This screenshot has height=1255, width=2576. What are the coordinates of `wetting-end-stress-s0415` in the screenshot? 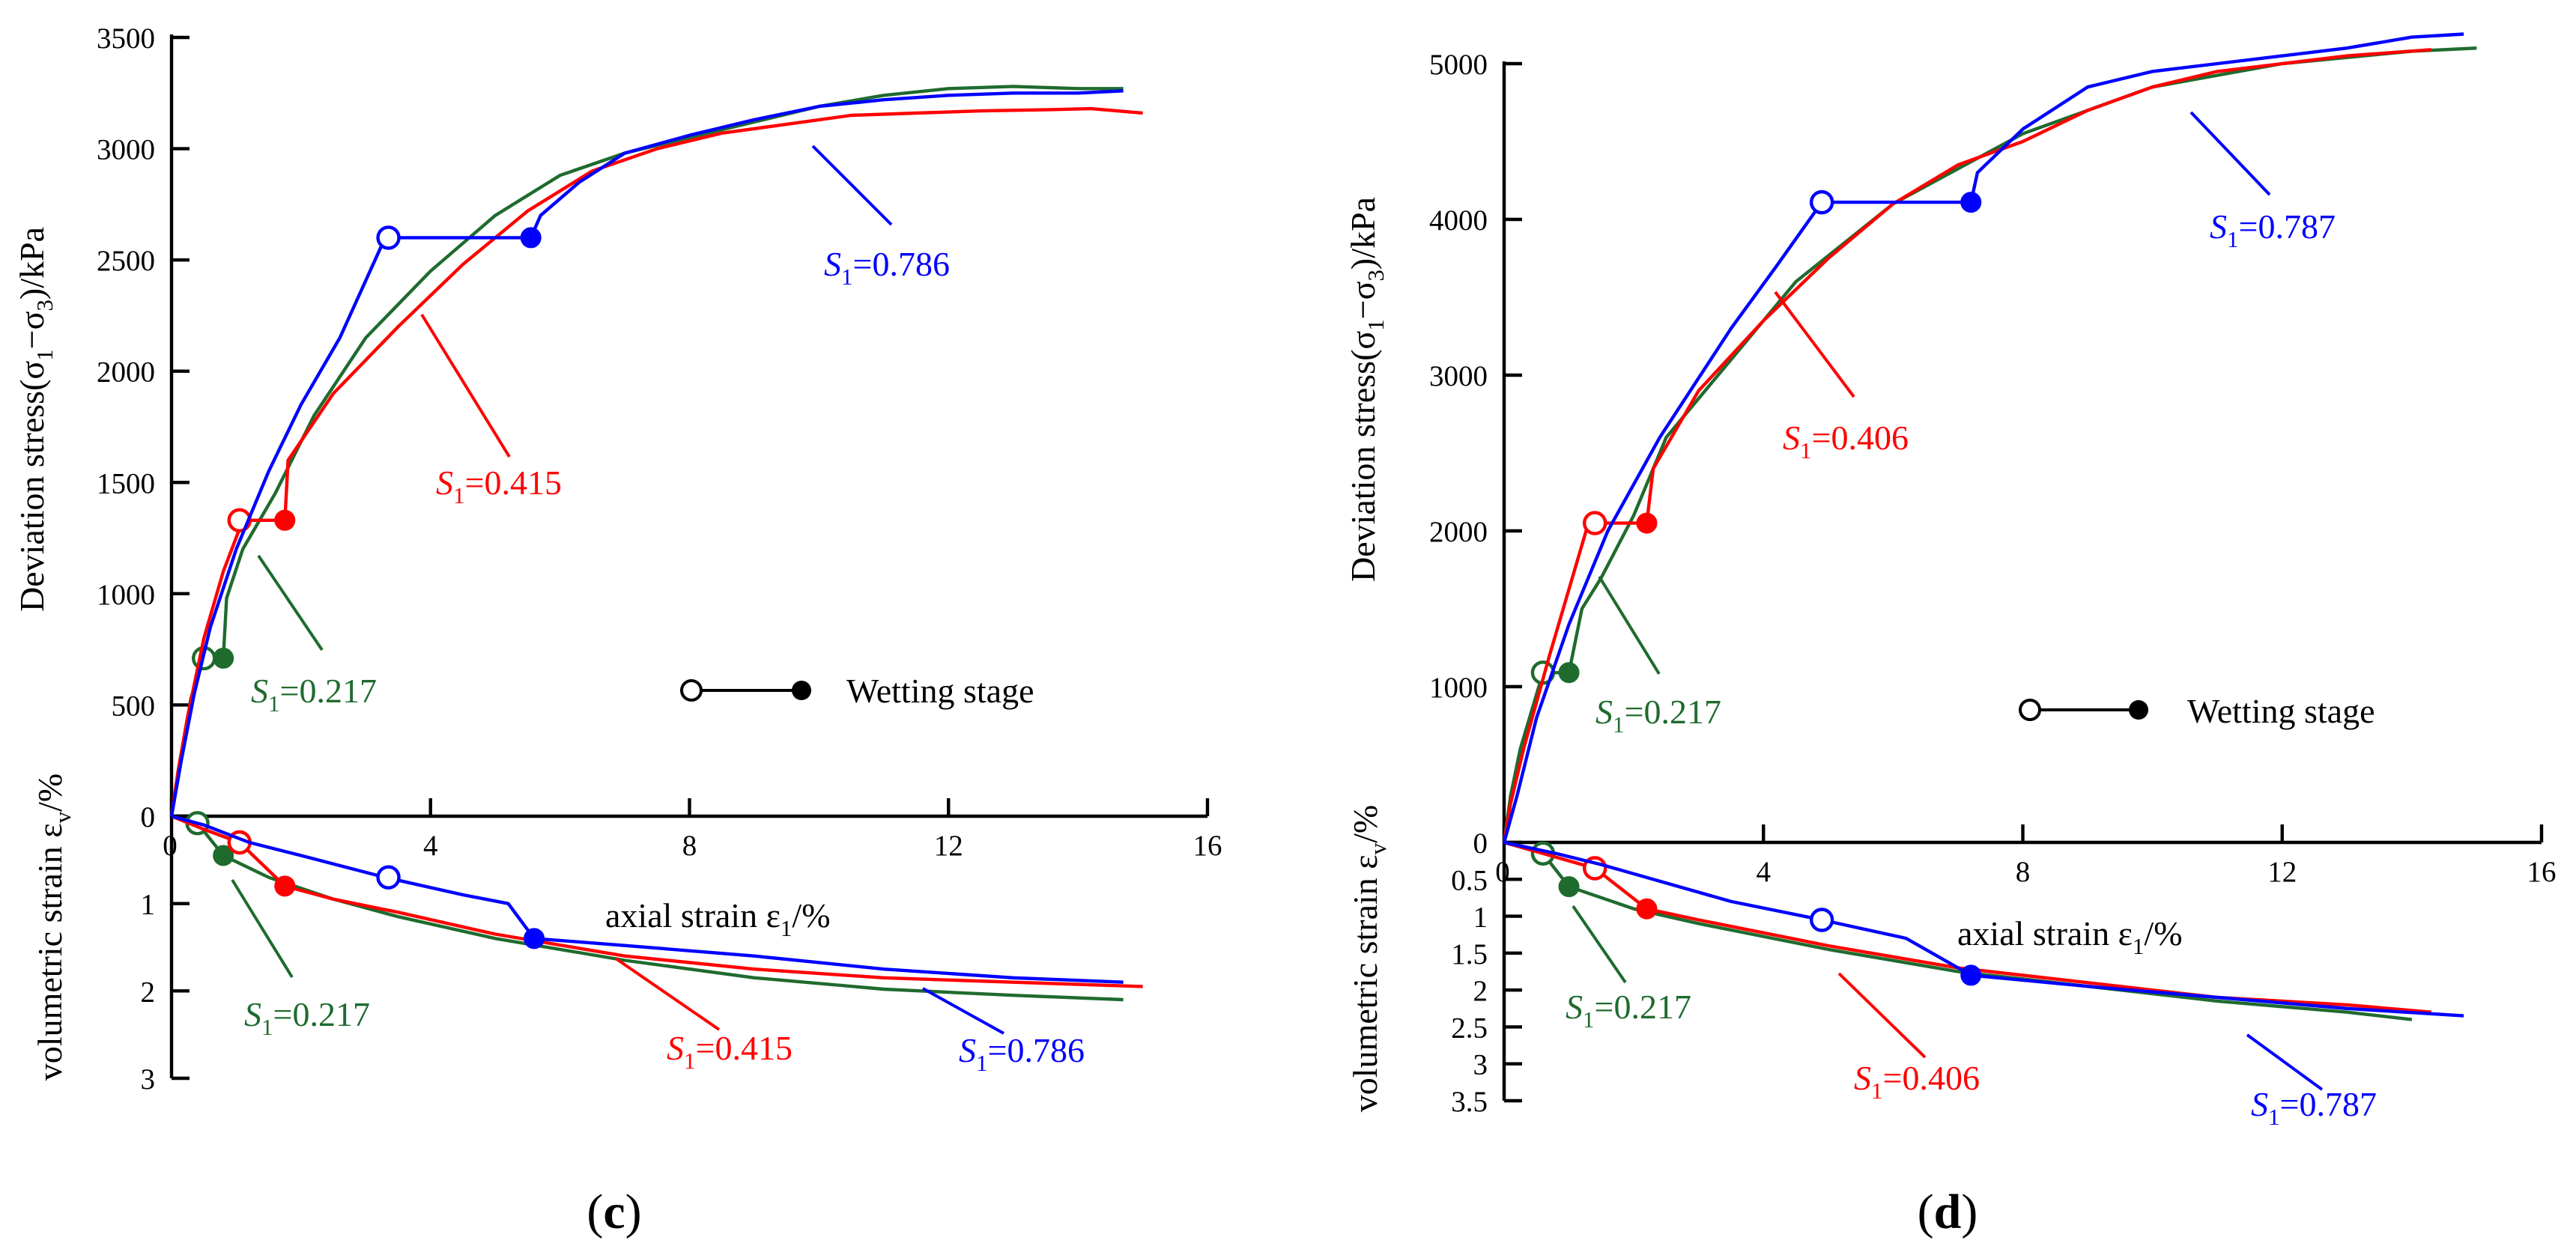 It's located at (285, 520).